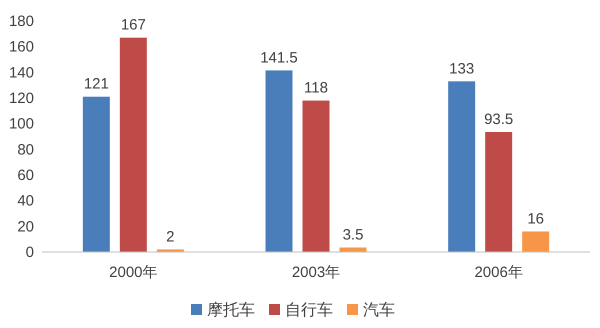 The image size is (600, 328). I want to click on ytick: 120, so click(21, 98).